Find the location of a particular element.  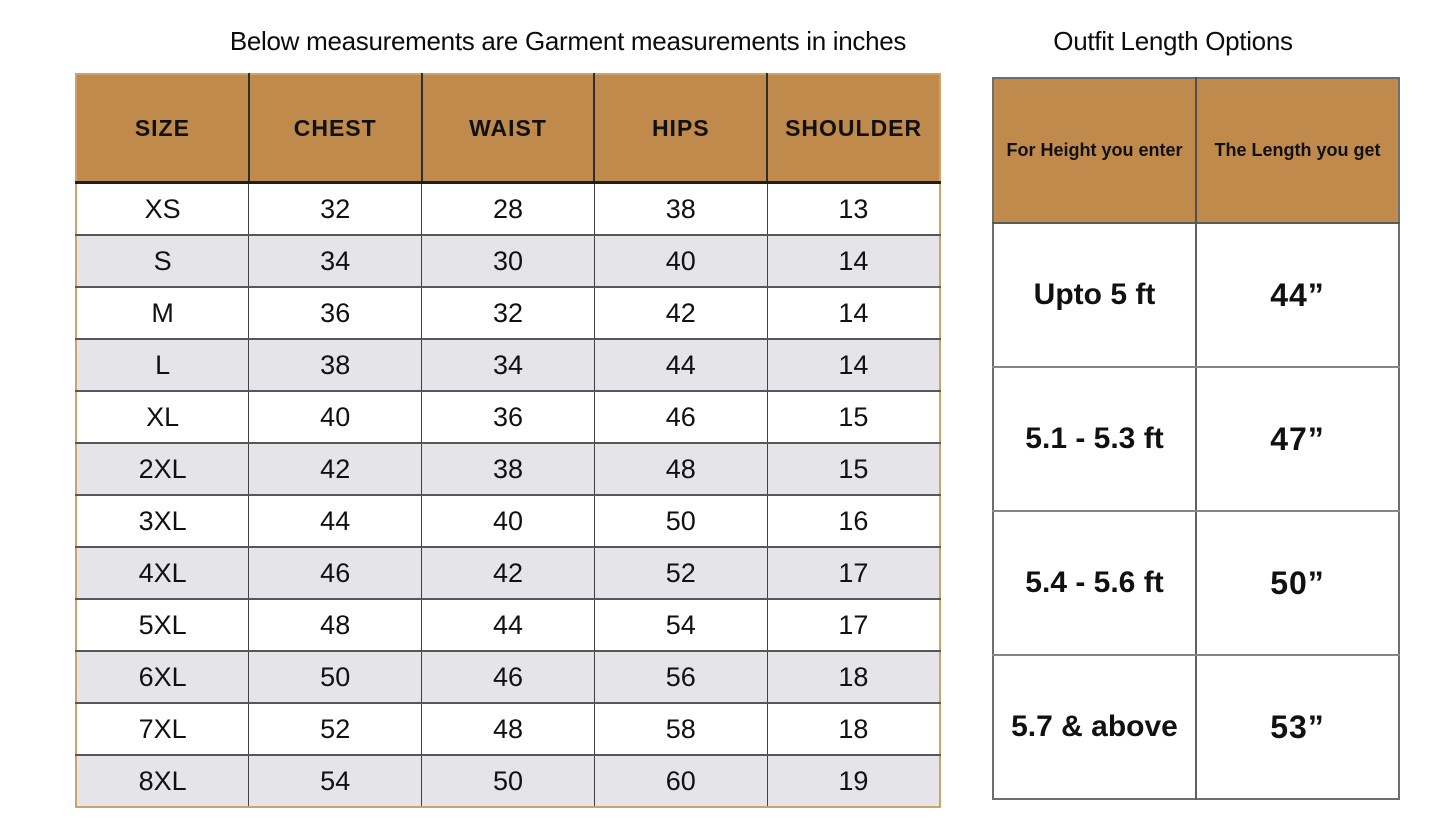

table-row: 3XL 44 40 50 16 is located at coordinates (508, 521).